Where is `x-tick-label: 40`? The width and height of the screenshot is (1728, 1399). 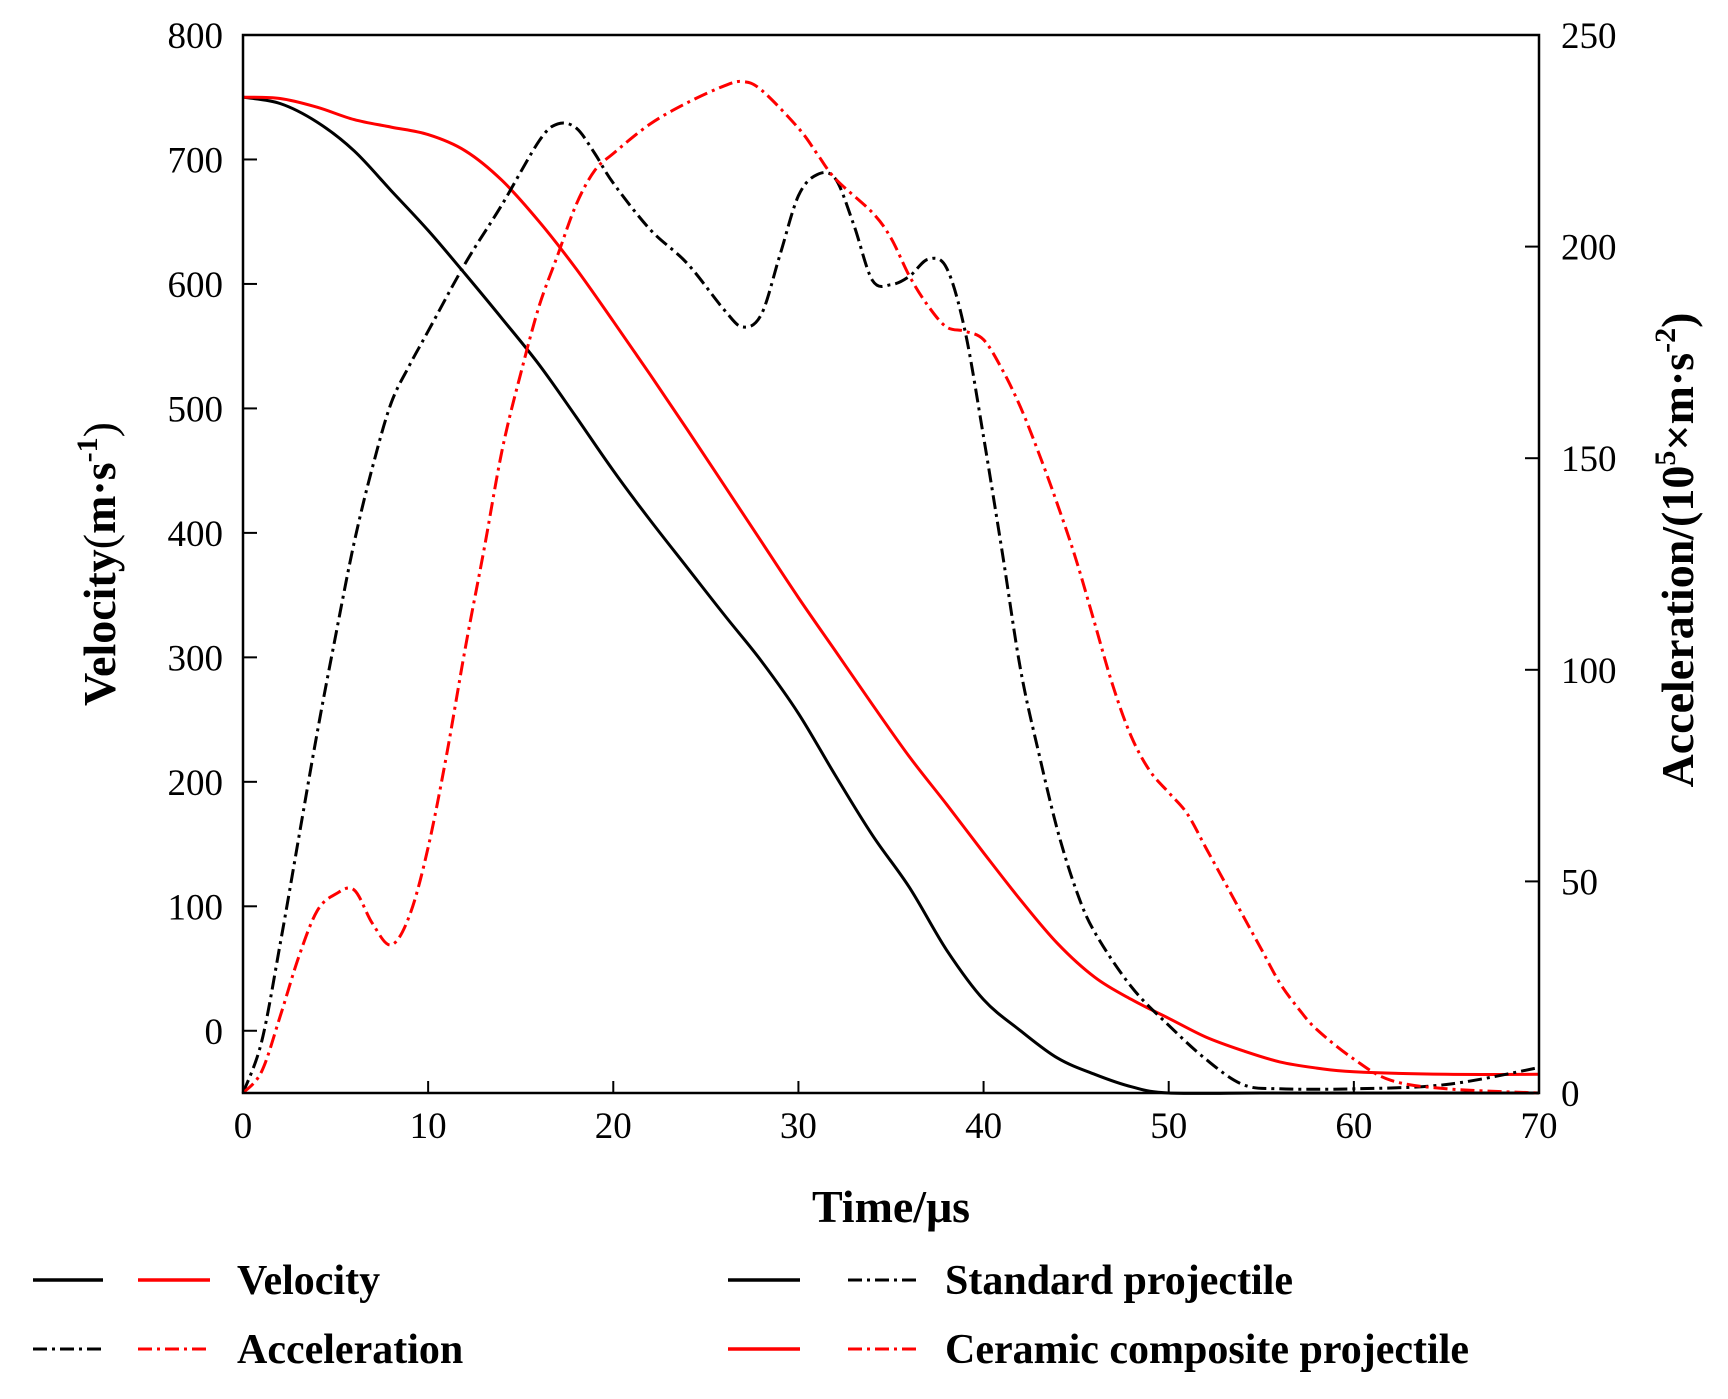
x-tick-label: 40 is located at coordinates (983, 1126).